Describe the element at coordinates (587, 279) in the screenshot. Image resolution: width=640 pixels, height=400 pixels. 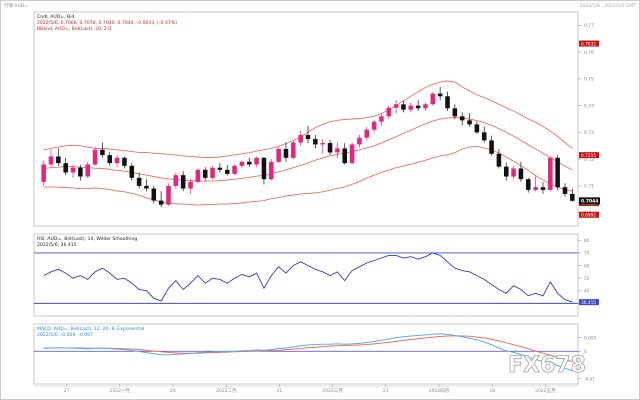
I see `rsi-tick-label: 50` at that location.